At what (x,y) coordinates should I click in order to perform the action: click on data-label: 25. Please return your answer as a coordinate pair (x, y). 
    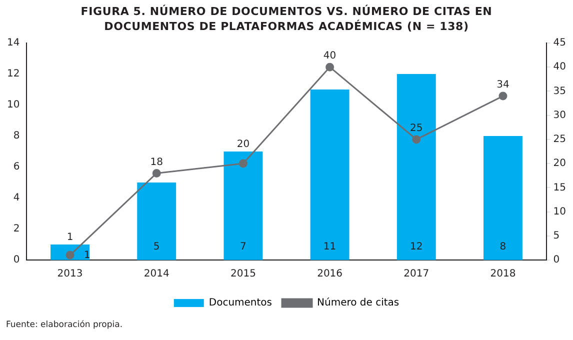
    Looking at the image, I should click on (416, 128).